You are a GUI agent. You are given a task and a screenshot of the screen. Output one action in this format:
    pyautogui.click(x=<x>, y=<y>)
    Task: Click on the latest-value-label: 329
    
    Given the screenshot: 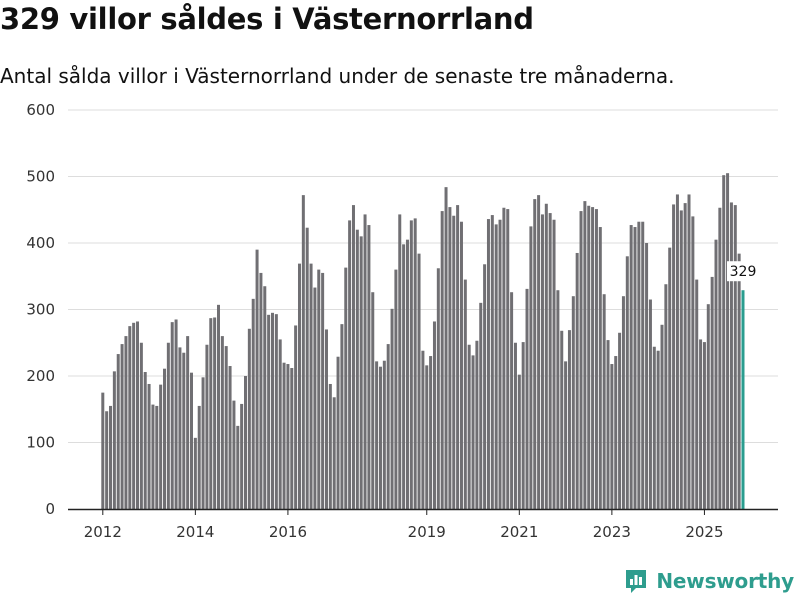 What is the action you would take?
    pyautogui.click(x=743, y=272)
    